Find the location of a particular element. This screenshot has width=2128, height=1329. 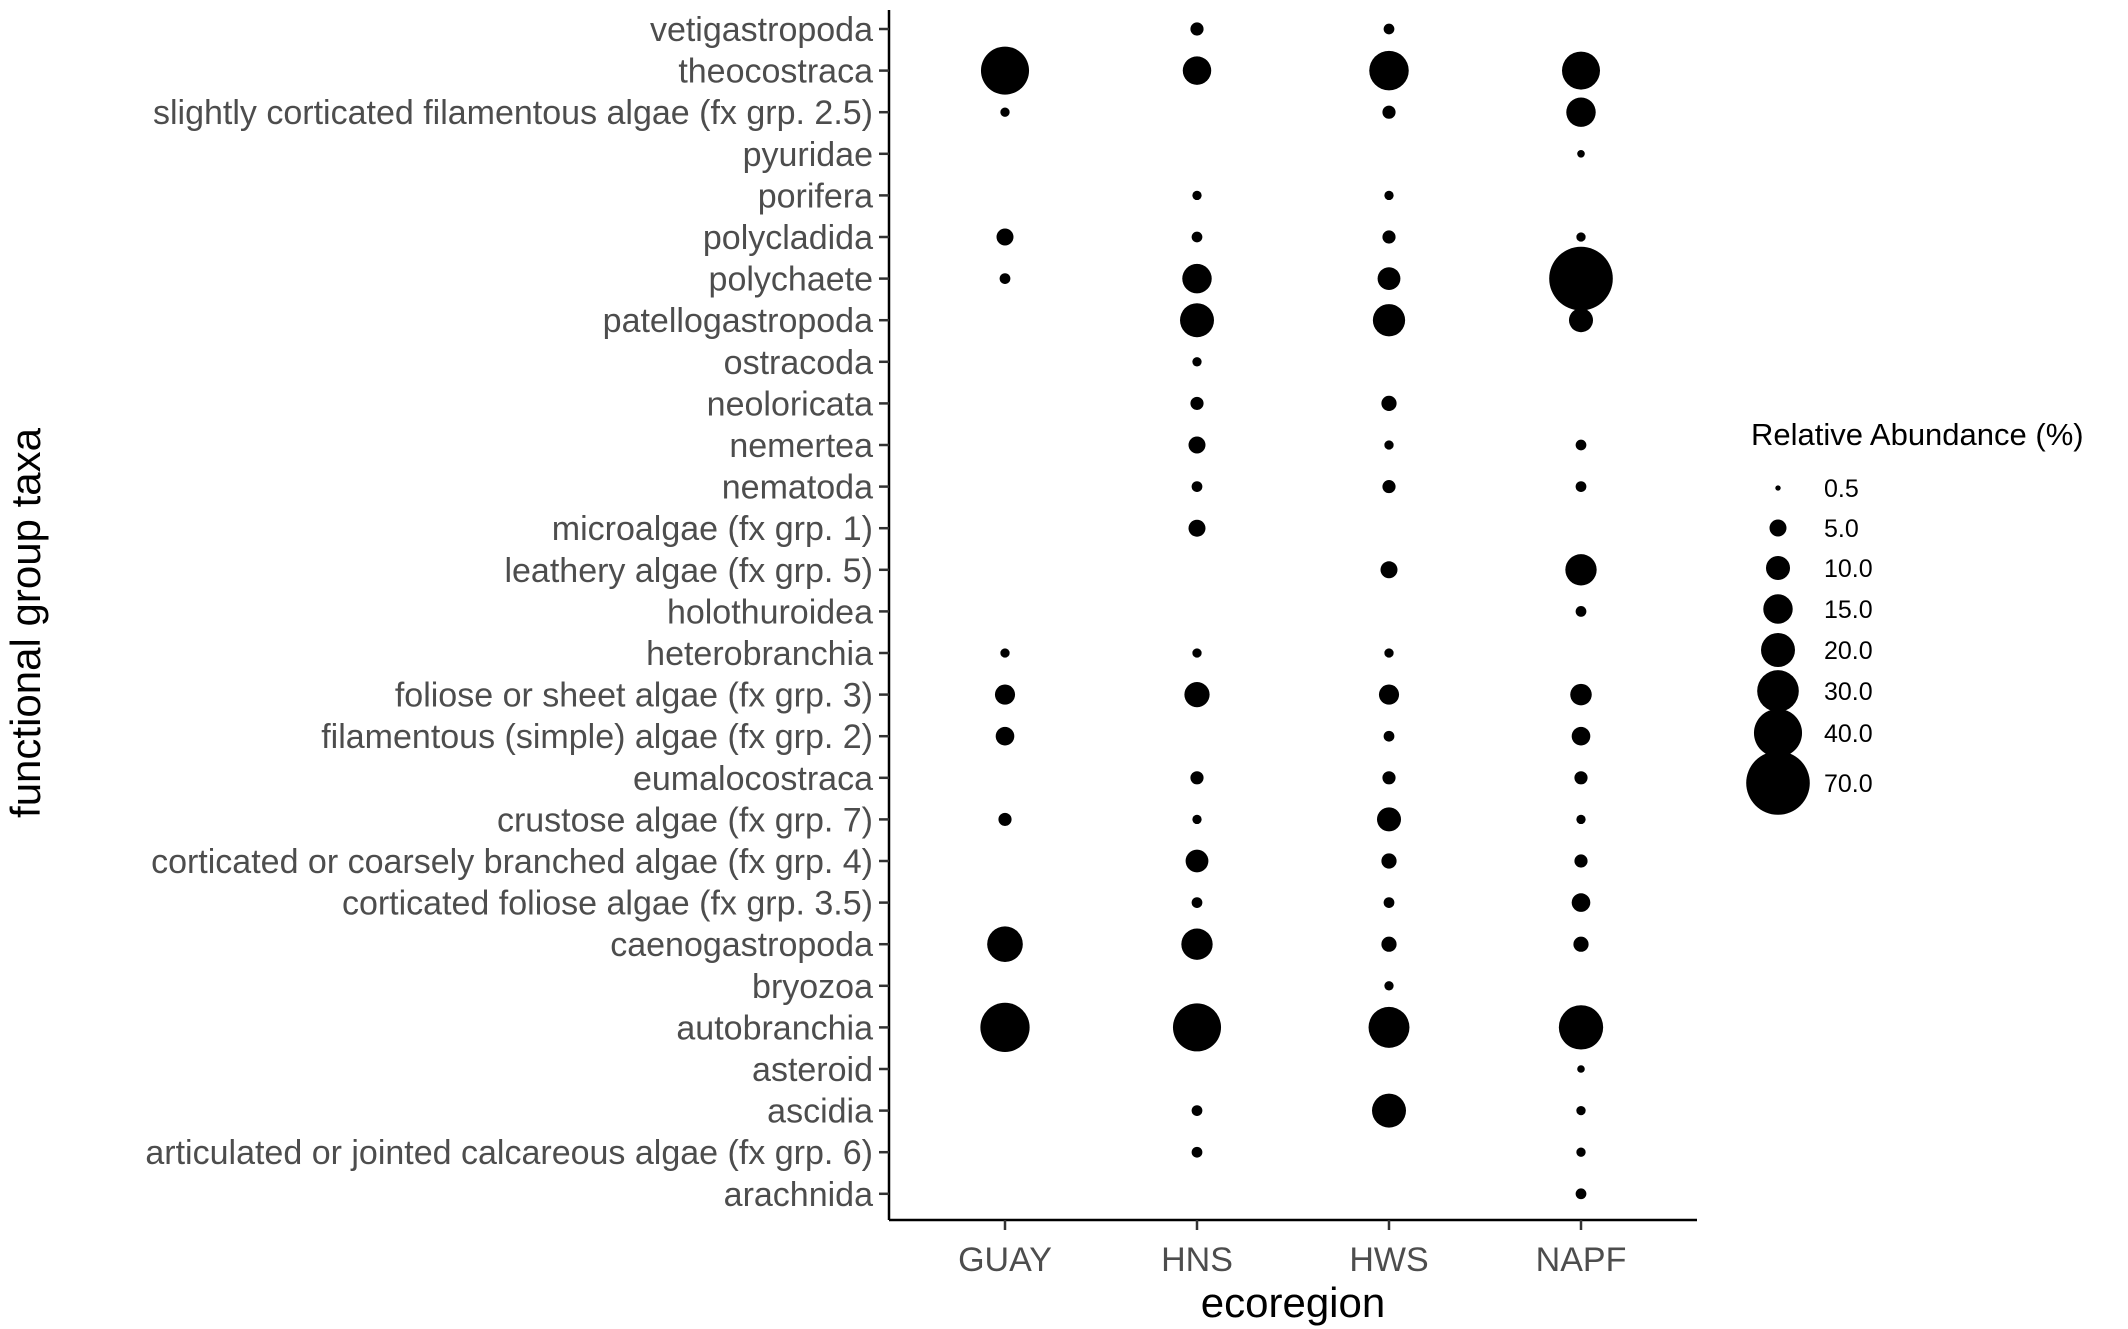

y-tick-label: vetigastropoda is located at coordinates (761, 30).